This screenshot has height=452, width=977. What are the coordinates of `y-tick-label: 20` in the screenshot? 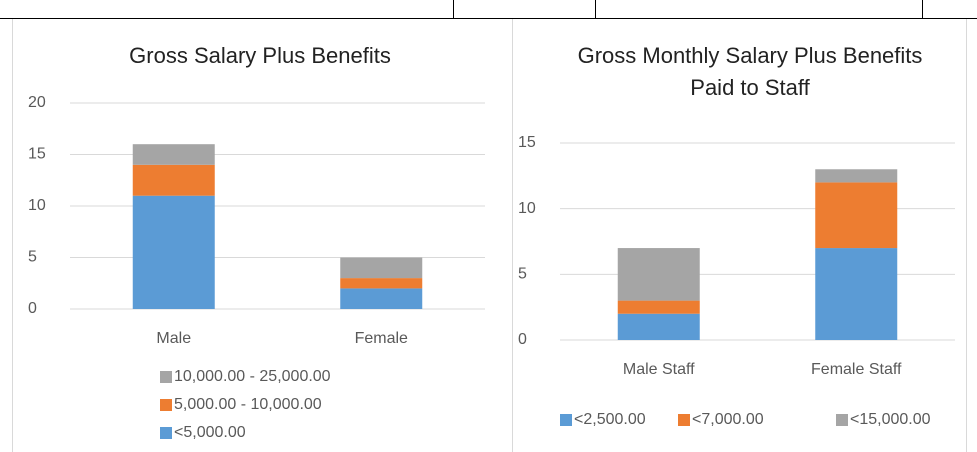 It's located at (37, 102).